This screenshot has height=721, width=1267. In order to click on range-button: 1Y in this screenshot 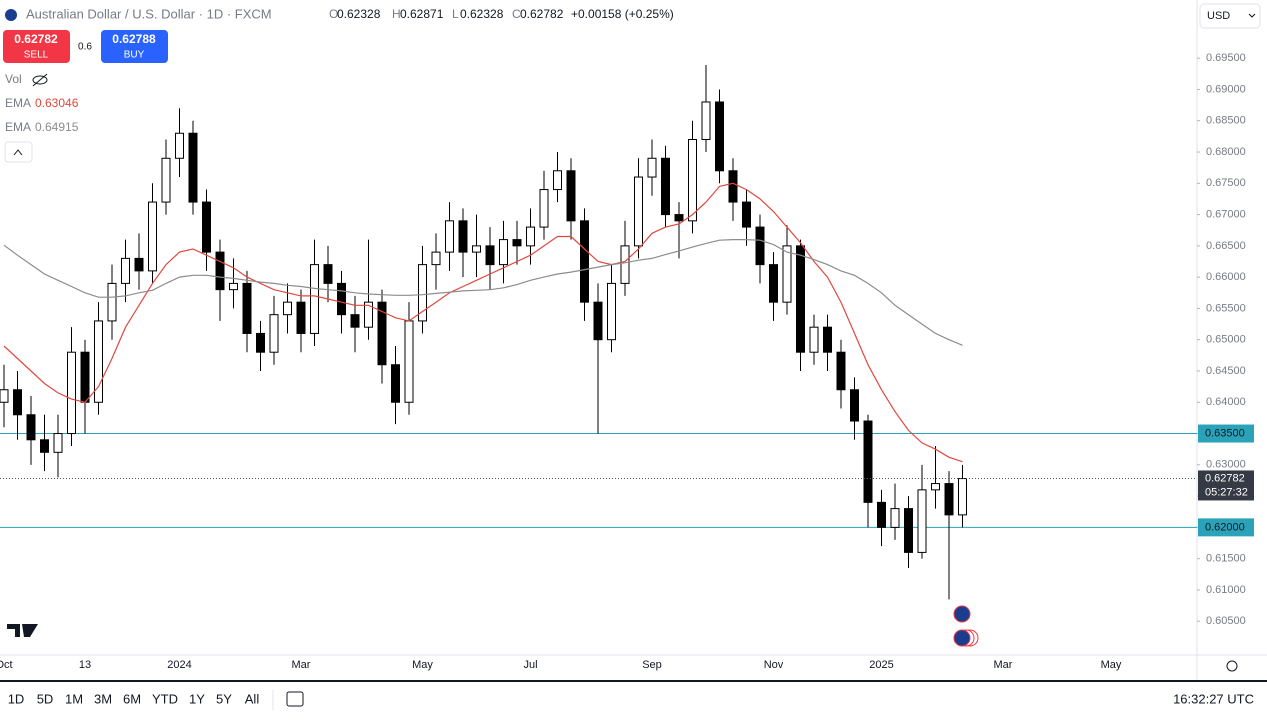, I will do `click(197, 698)`.